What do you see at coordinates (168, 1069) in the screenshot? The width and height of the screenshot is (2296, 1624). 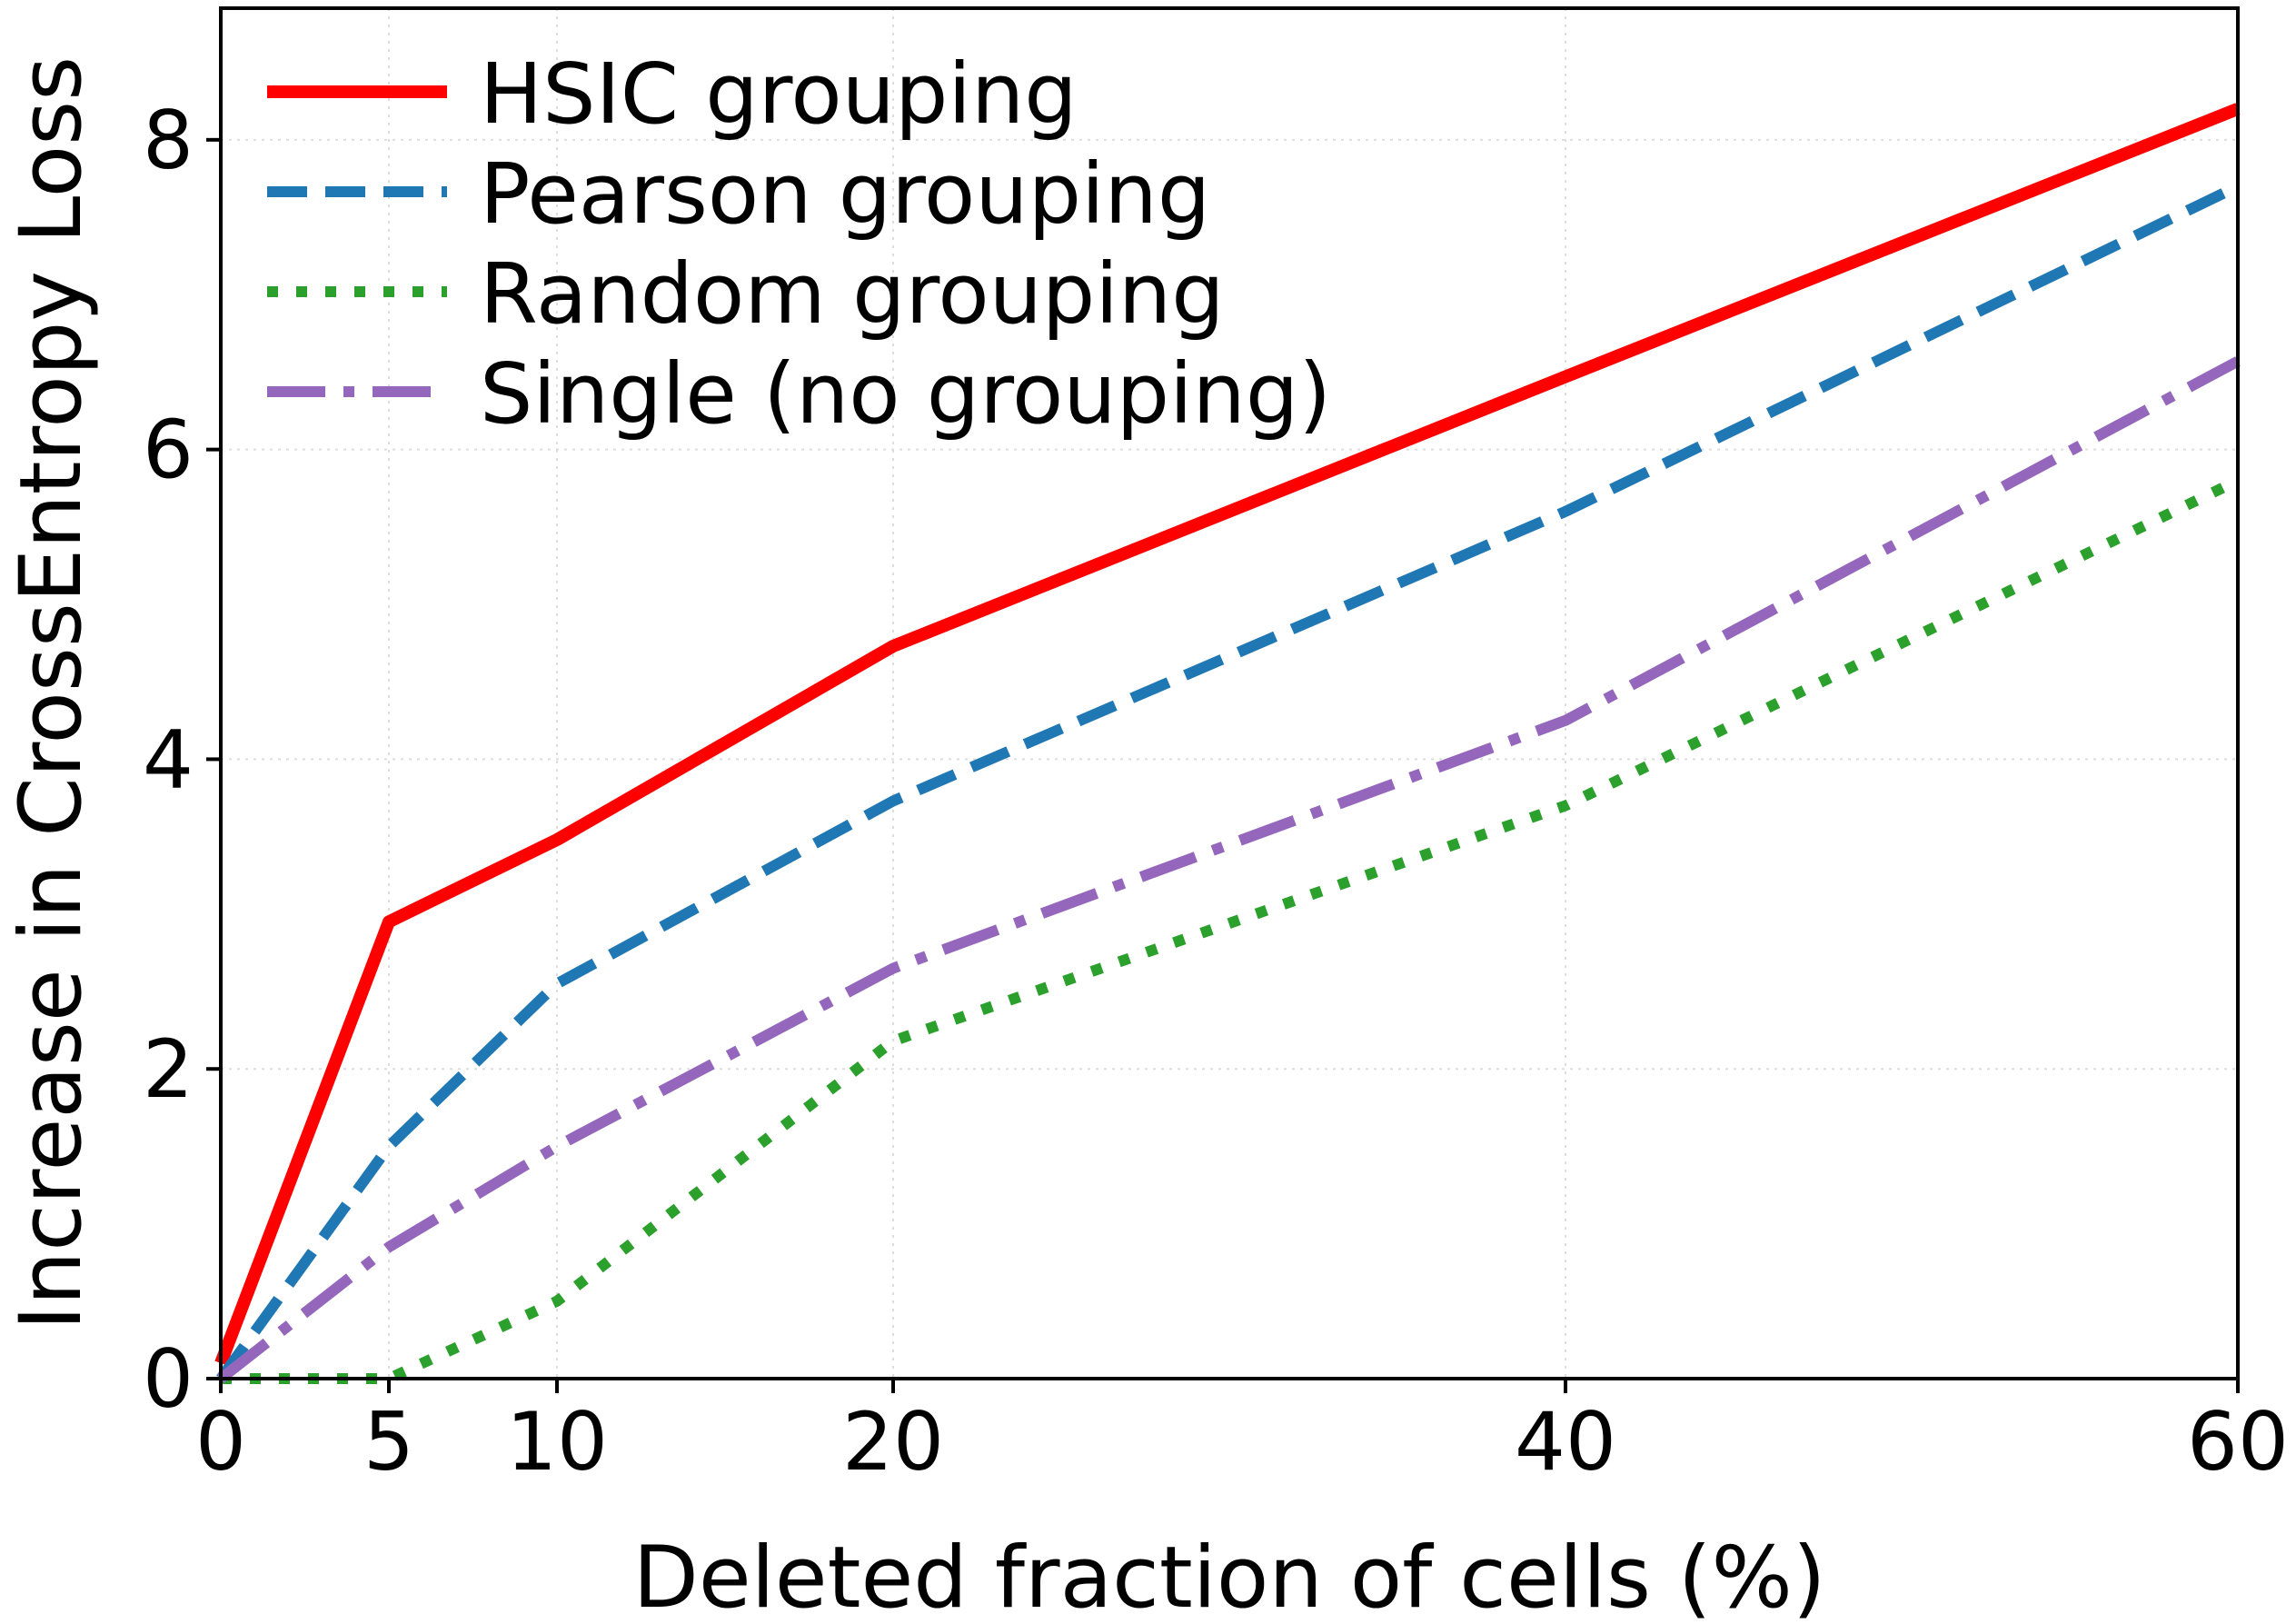 I see `y-tick-label: 2` at bounding box center [168, 1069].